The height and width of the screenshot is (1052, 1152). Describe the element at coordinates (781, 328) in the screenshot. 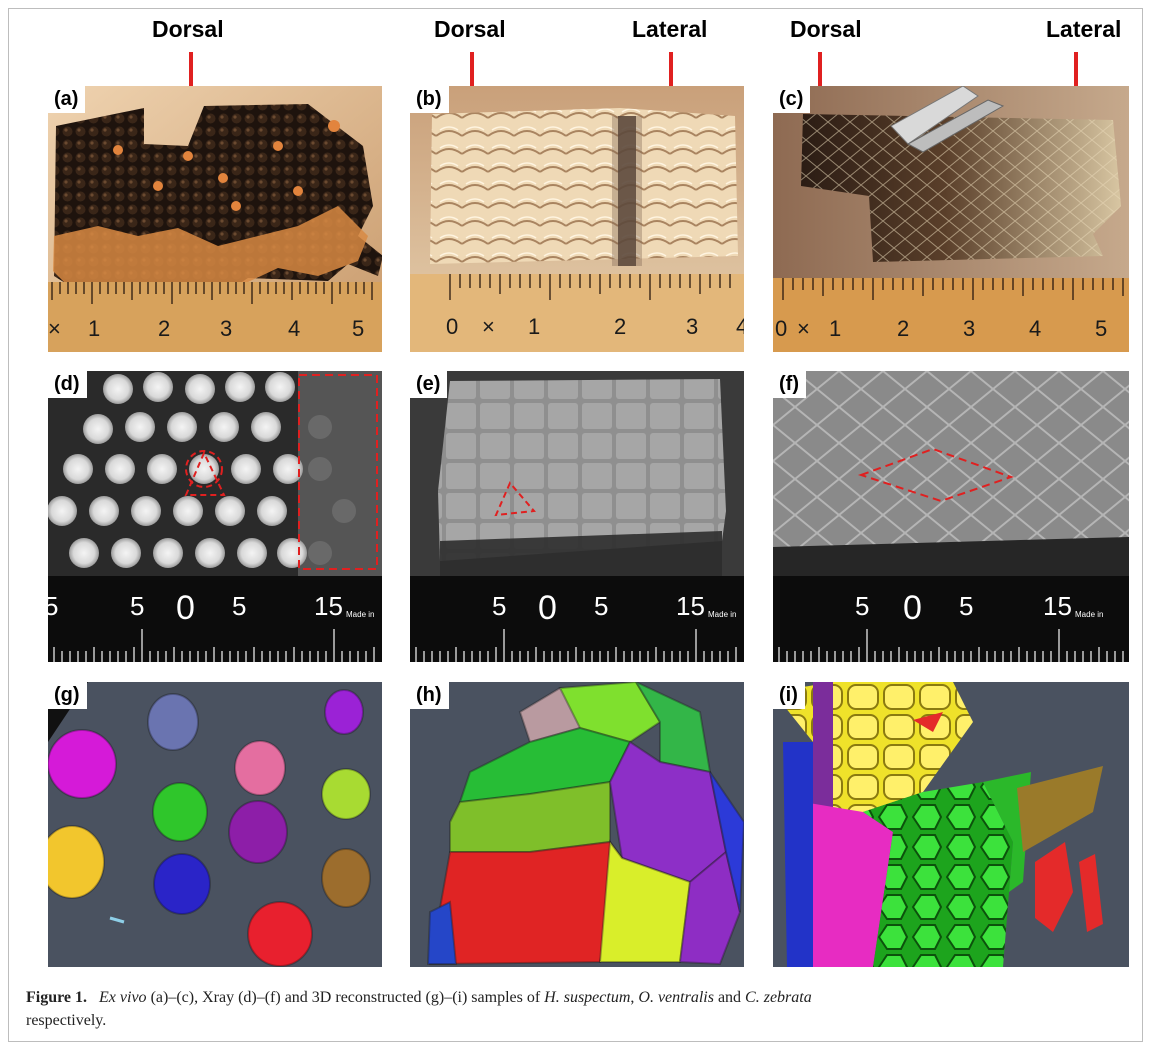

I see `ruler-c-tick-0: 0` at that location.